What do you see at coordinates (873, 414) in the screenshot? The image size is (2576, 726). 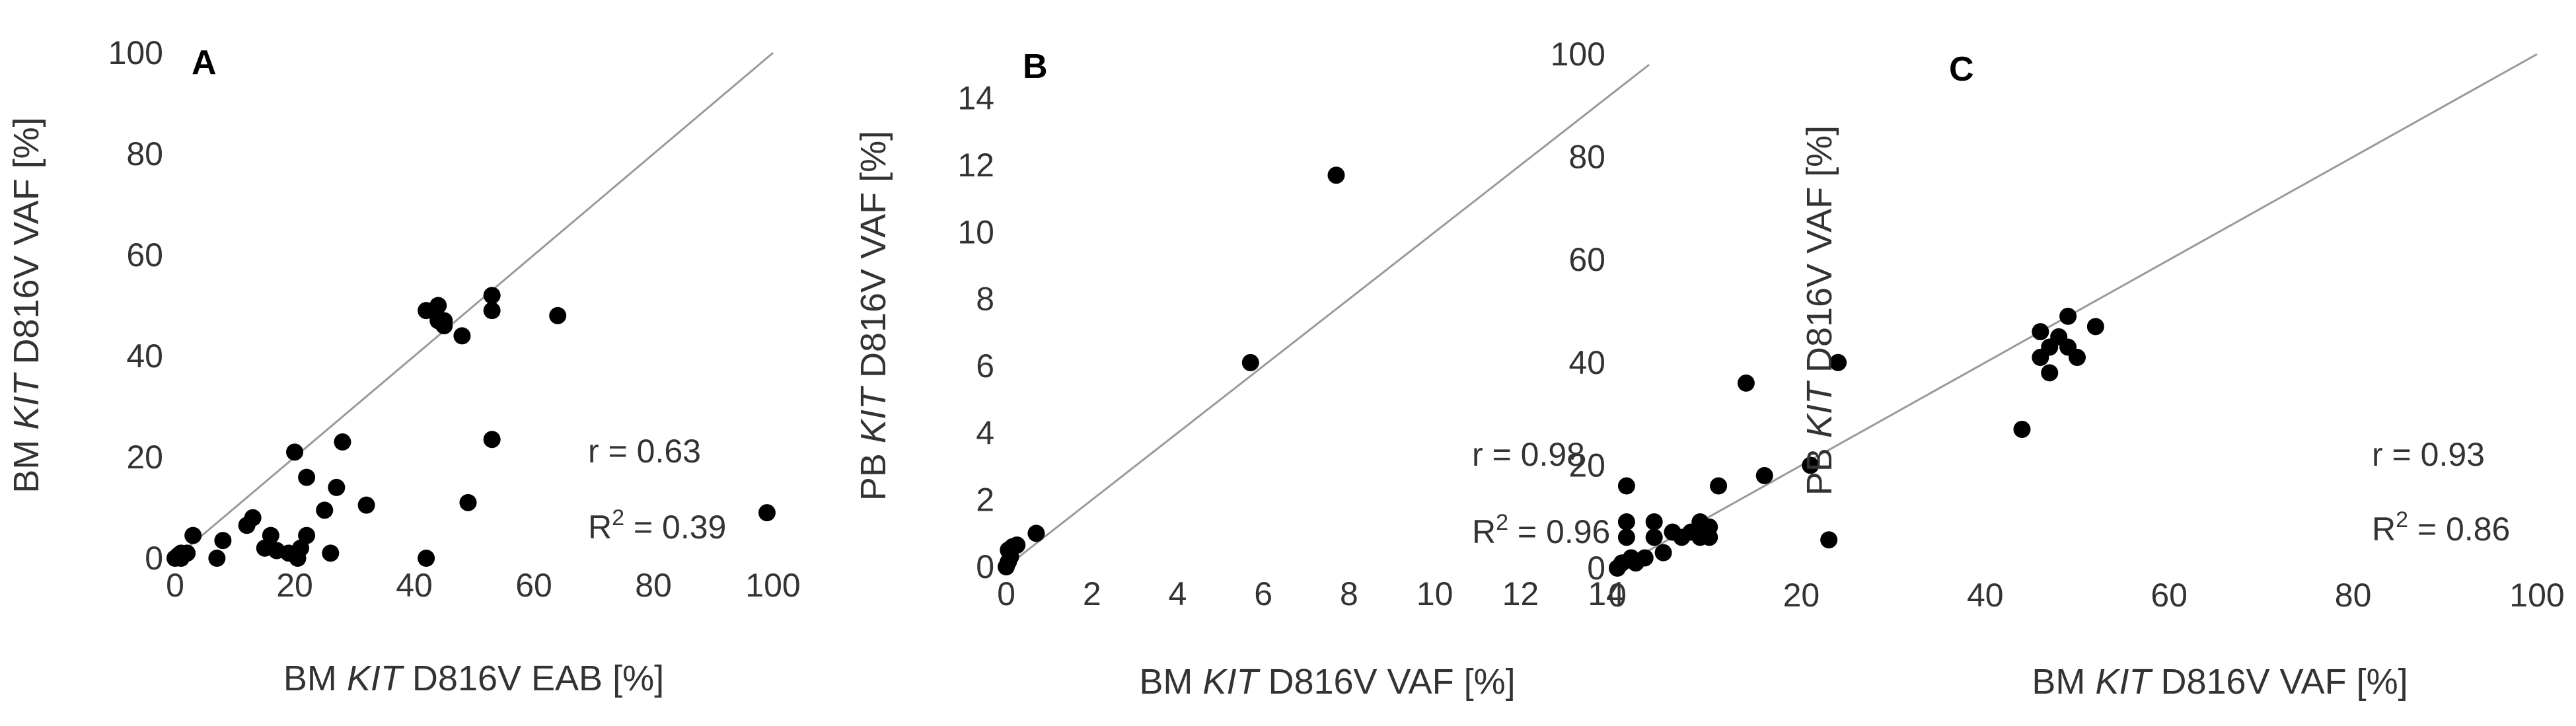 I see `y-label-em-b: KIT` at bounding box center [873, 414].